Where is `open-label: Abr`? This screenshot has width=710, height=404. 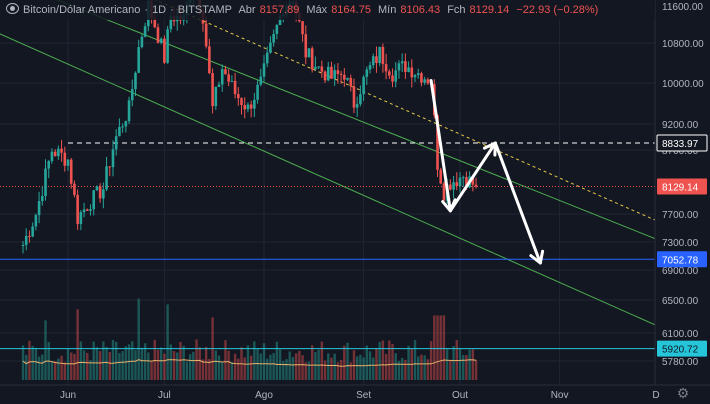 open-label: Abr is located at coordinates (247, 10).